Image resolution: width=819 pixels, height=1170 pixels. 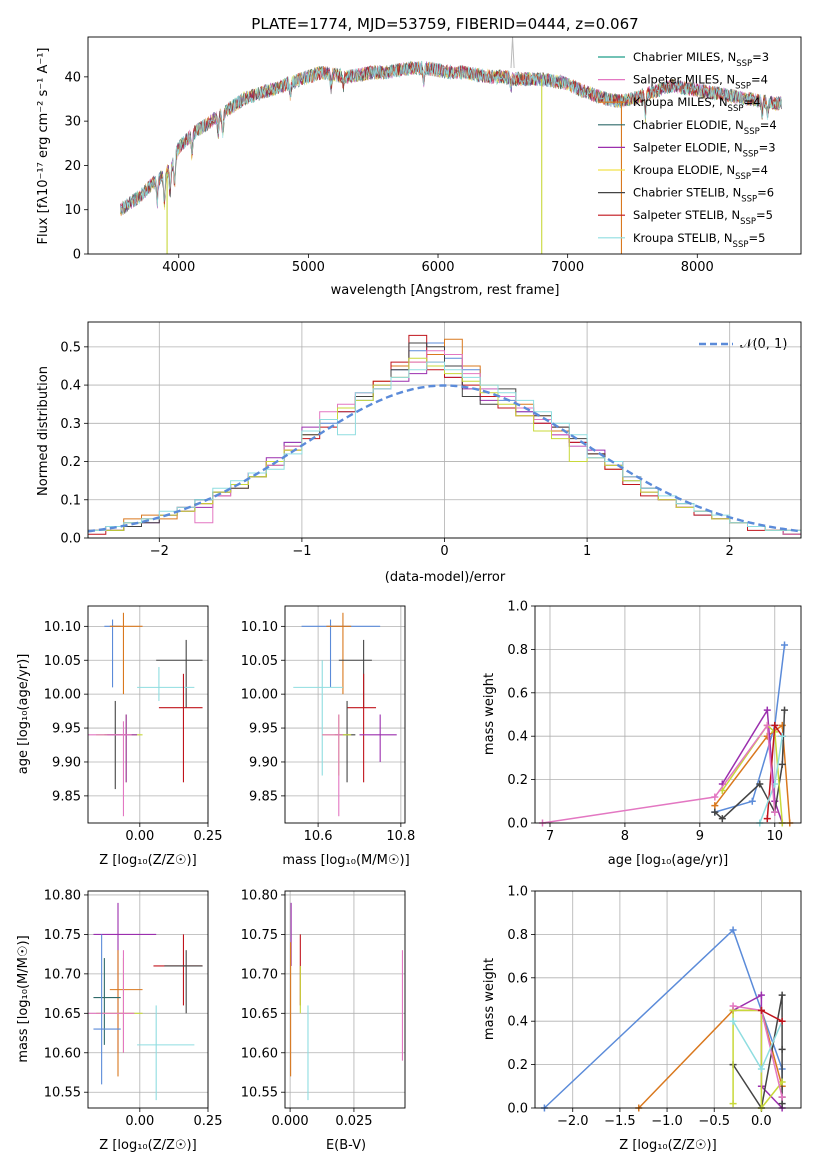 What do you see at coordinates (489, 999) in the screenshot?
I see `z-weight-ylabel: mass weight` at bounding box center [489, 999].